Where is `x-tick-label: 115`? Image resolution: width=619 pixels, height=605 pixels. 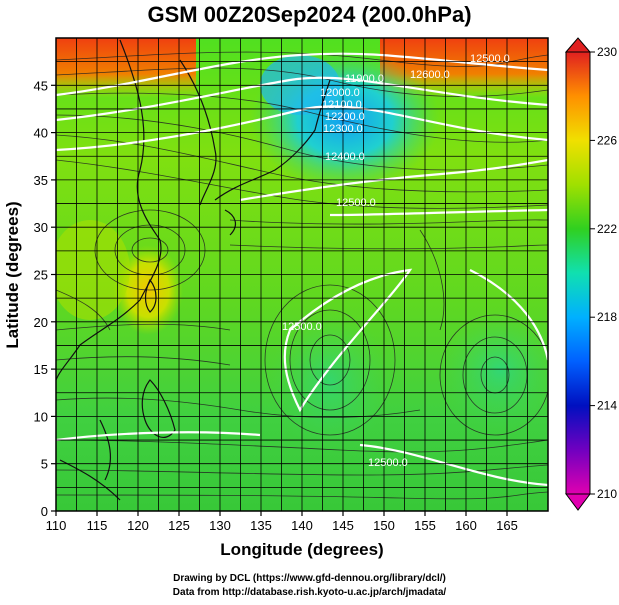
x-tick-label: 115 is located at coordinates (97, 525).